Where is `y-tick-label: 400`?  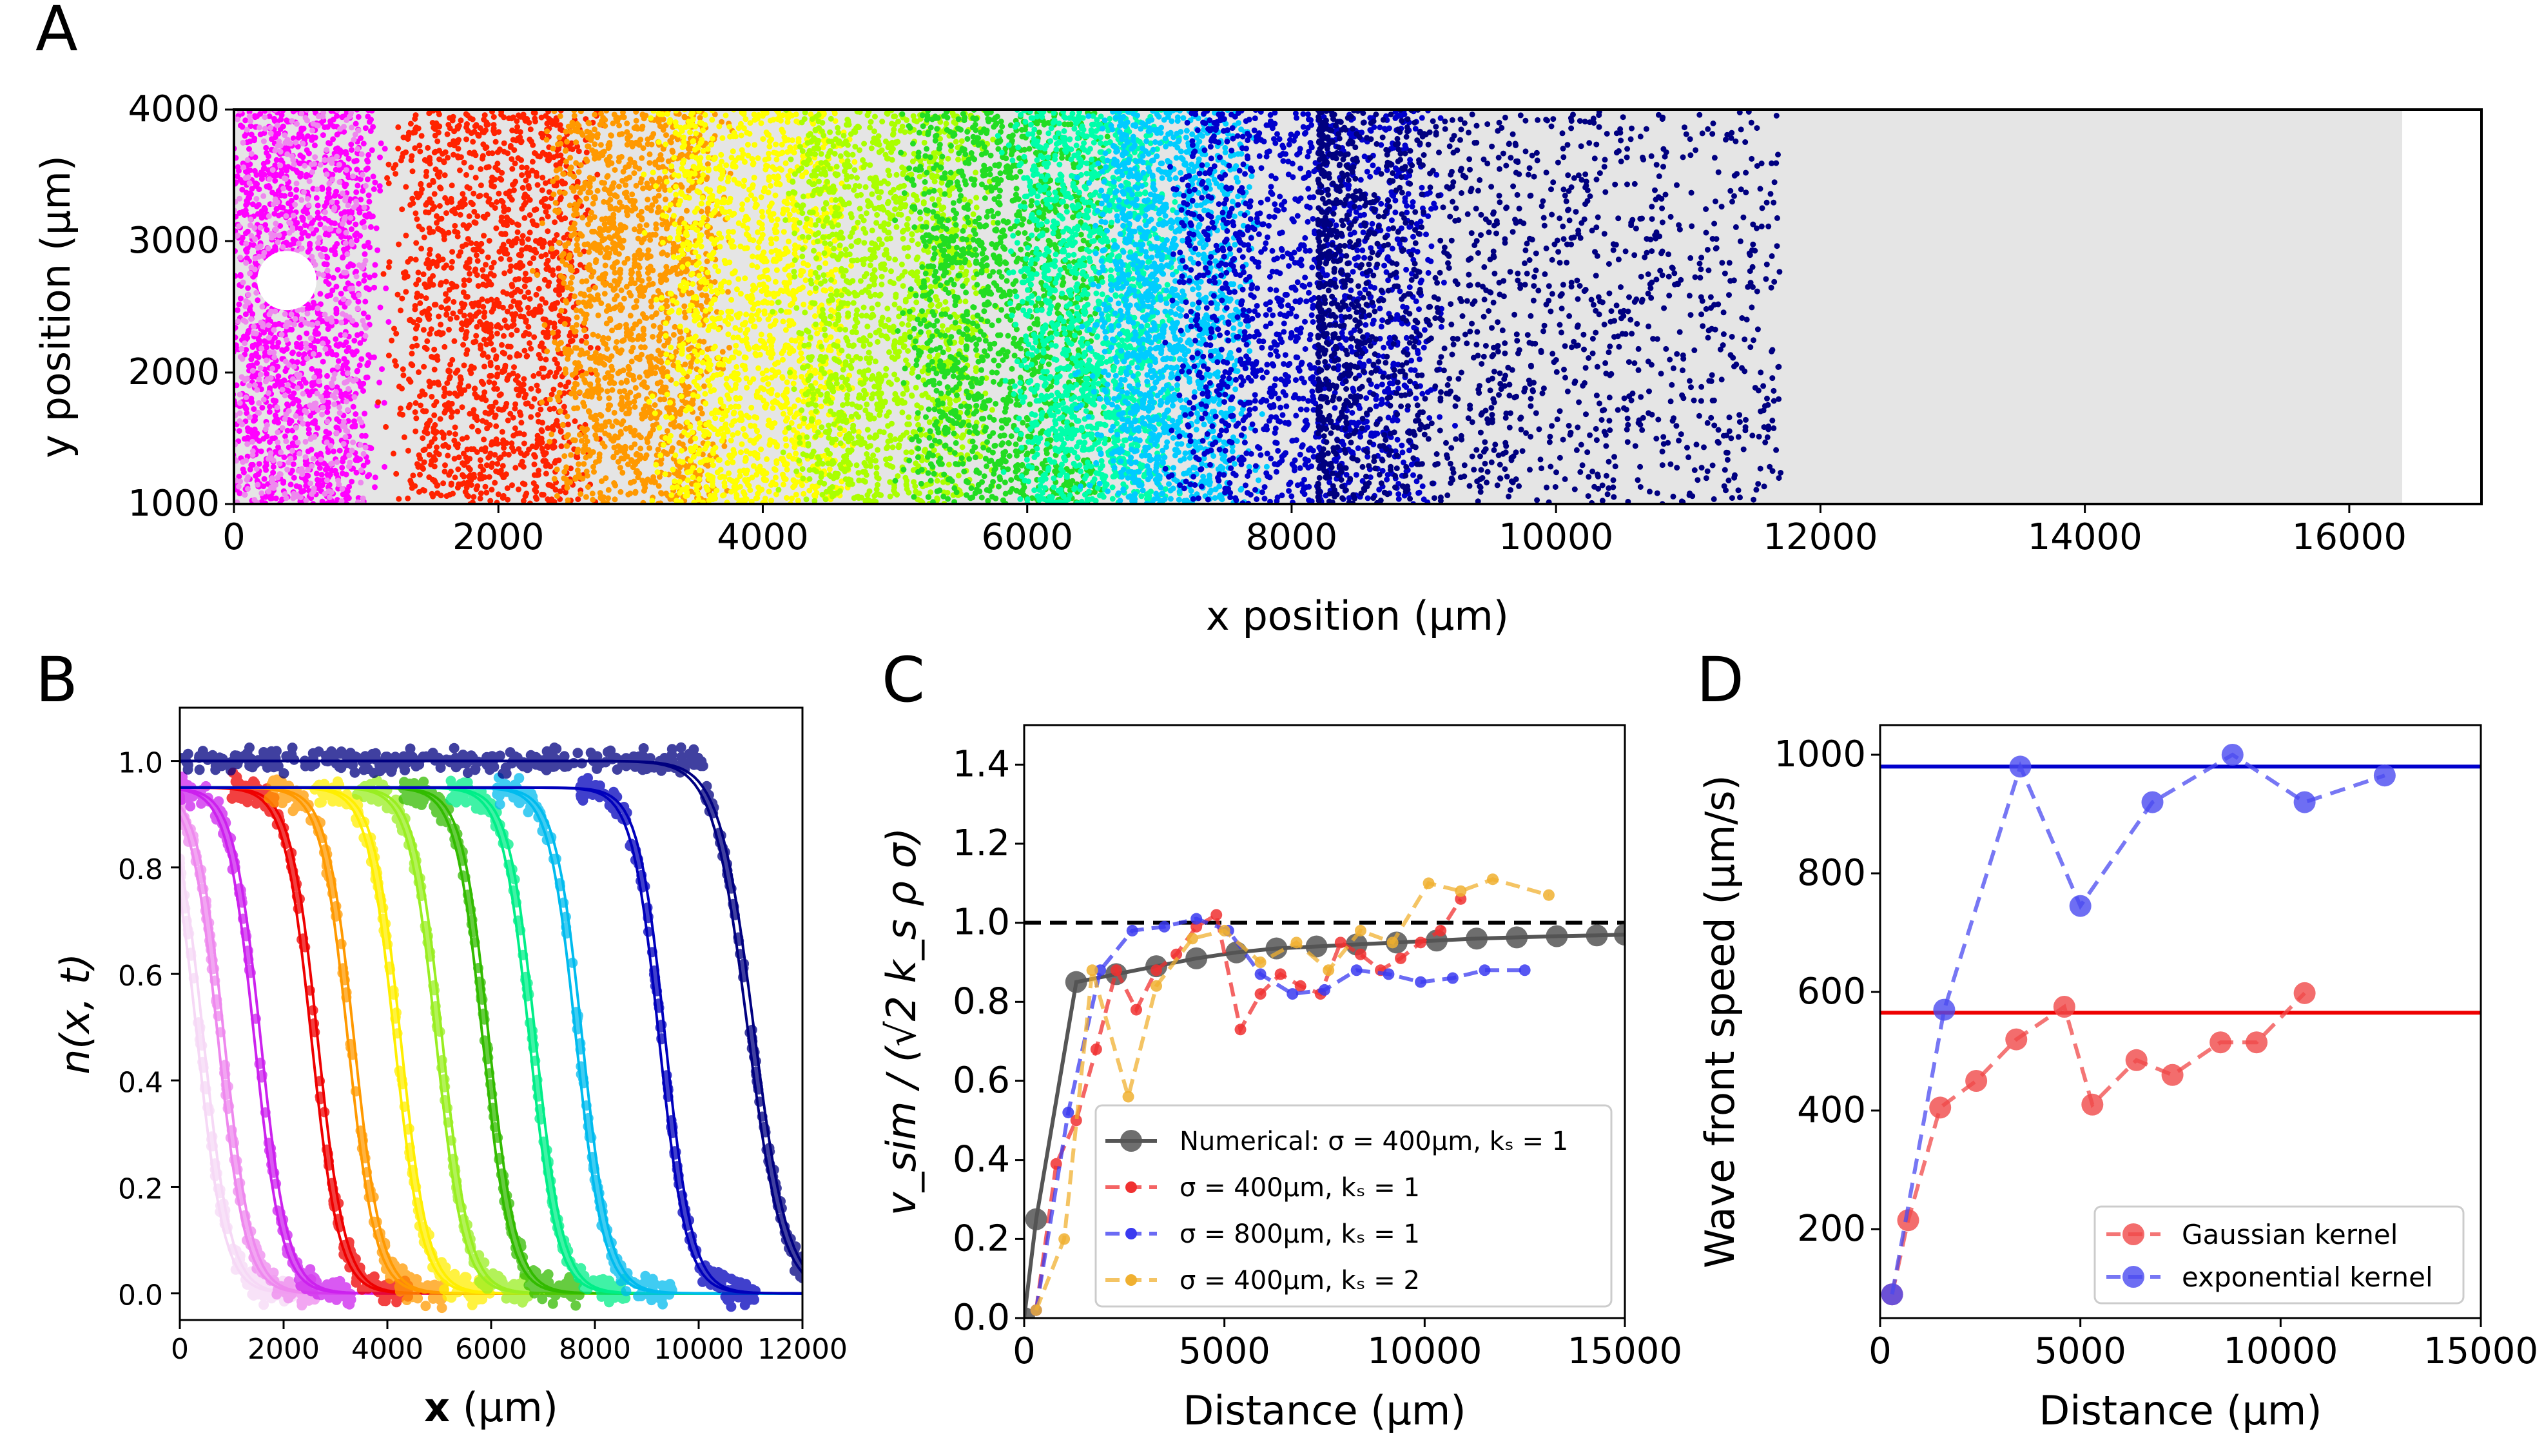
y-tick-label: 400 is located at coordinates (1831, 1110).